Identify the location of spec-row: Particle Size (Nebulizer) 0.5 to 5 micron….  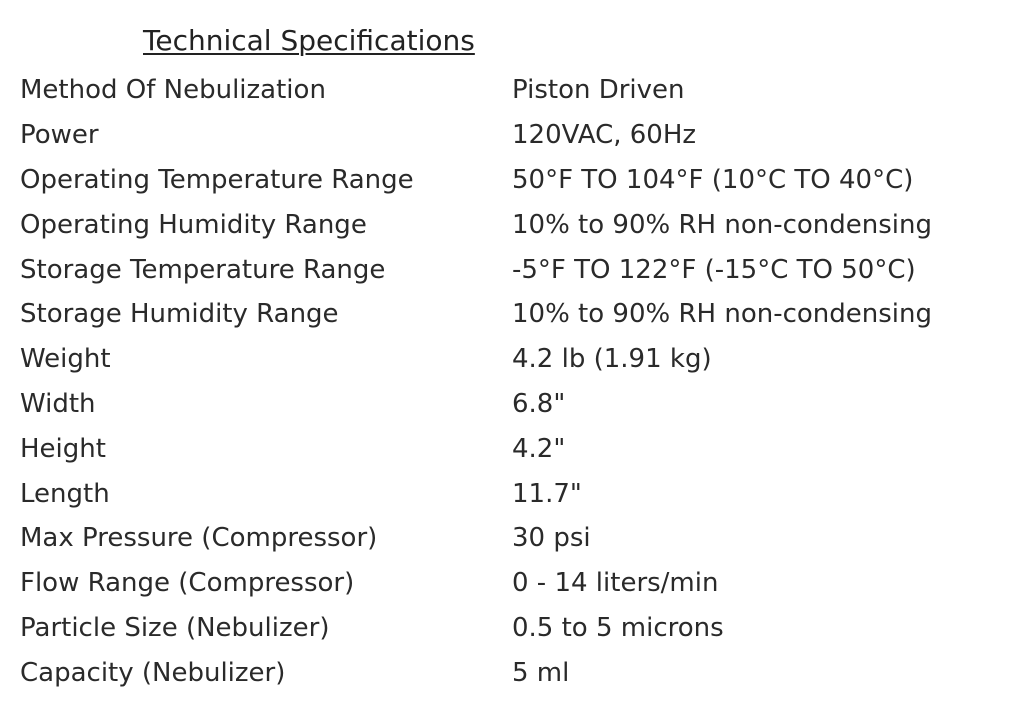
(476, 628).